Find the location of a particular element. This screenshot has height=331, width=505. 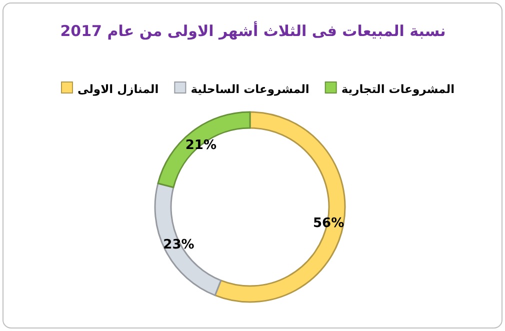

legend-label: المشروعات التجارية is located at coordinates (398, 89).